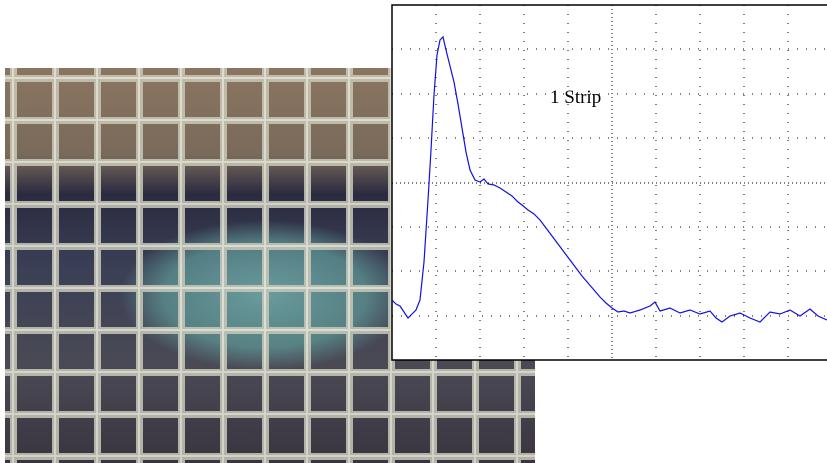 Image resolution: width=827 pixels, height=463 pixels. I want to click on annotation: 1 Strip, so click(575, 97).